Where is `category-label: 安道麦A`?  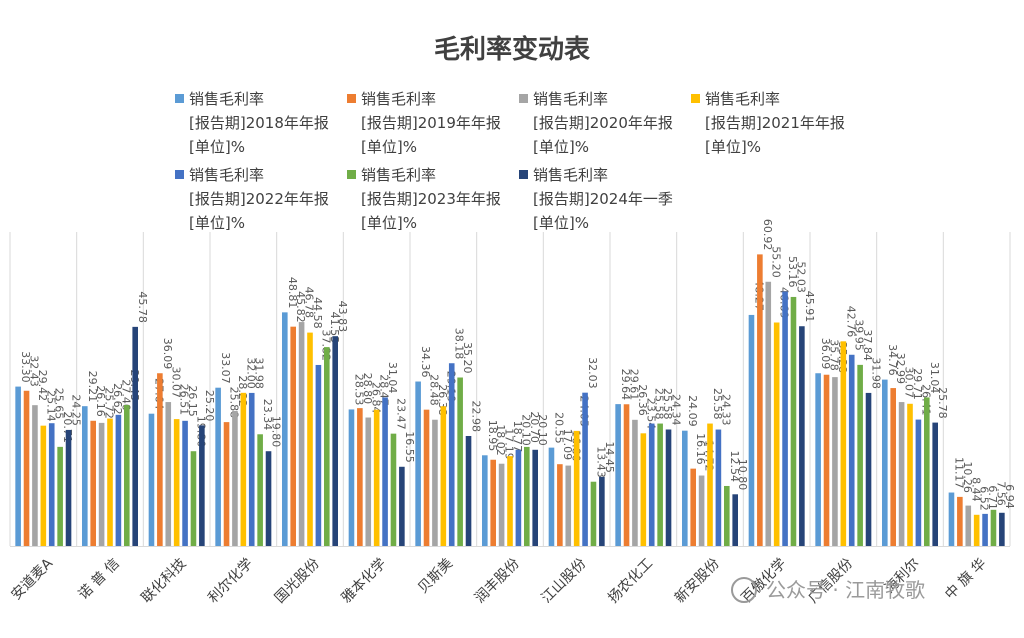
category-label: 安道麦A is located at coordinates (32, 579).